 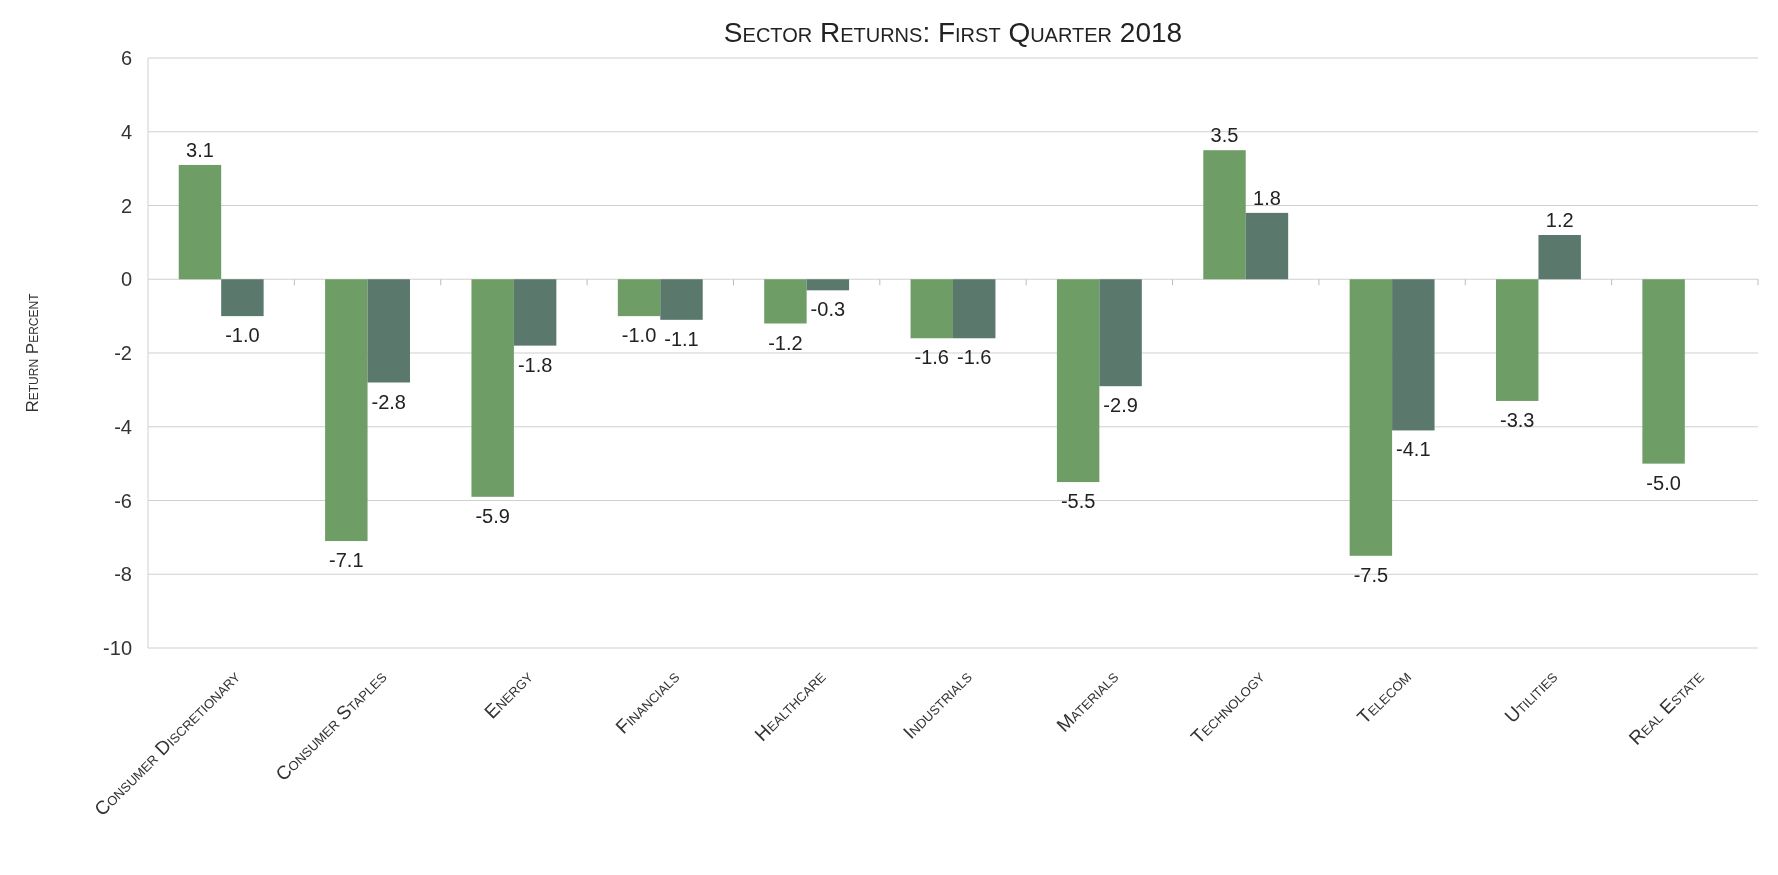 What do you see at coordinates (388, 401) in the screenshot?
I see `data-label: -2.8` at bounding box center [388, 401].